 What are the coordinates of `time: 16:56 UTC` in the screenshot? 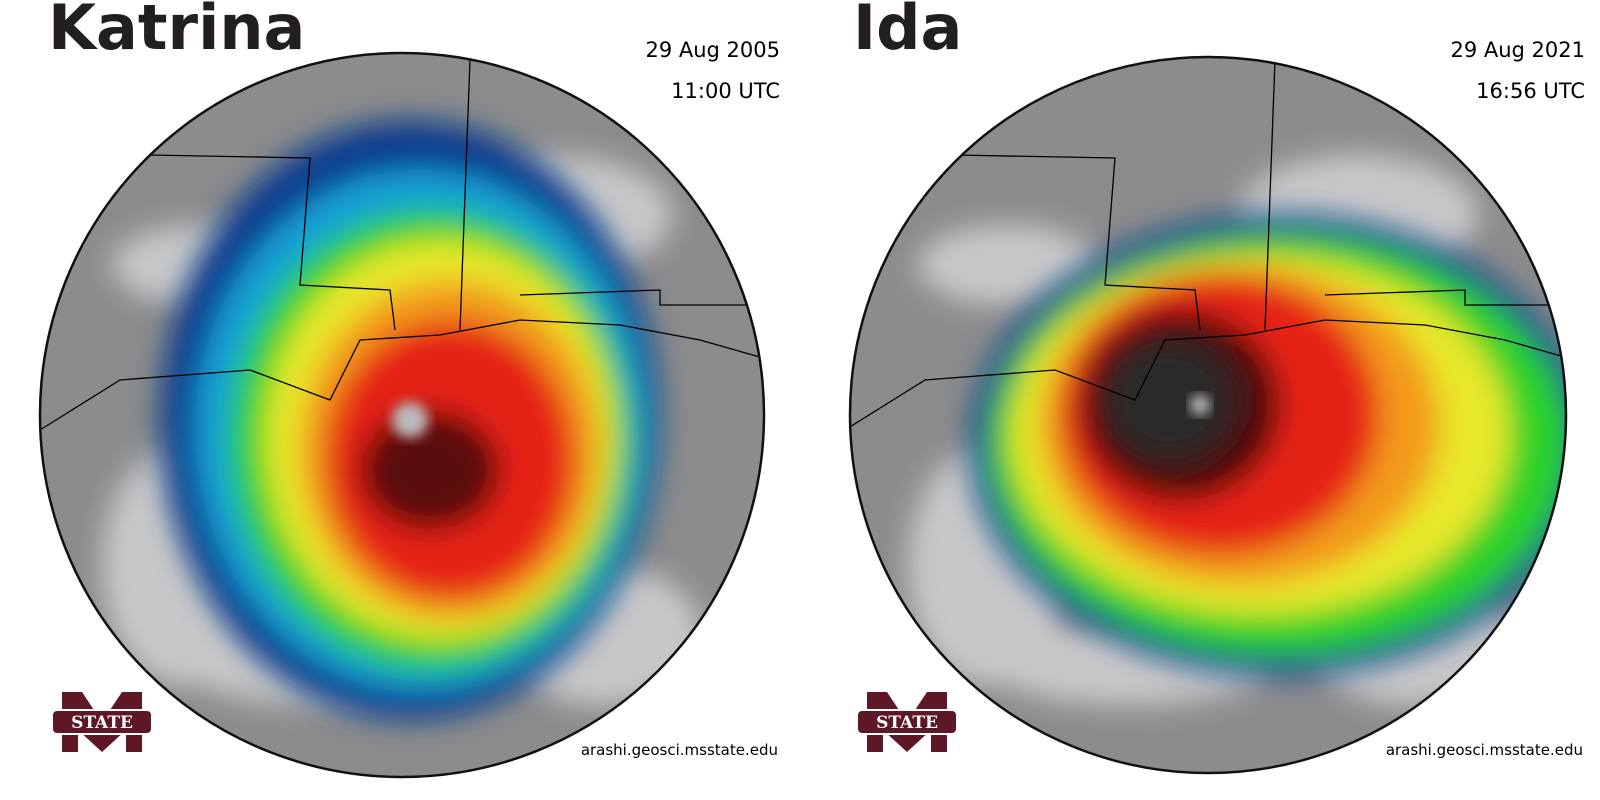 It's located at (1530, 91).